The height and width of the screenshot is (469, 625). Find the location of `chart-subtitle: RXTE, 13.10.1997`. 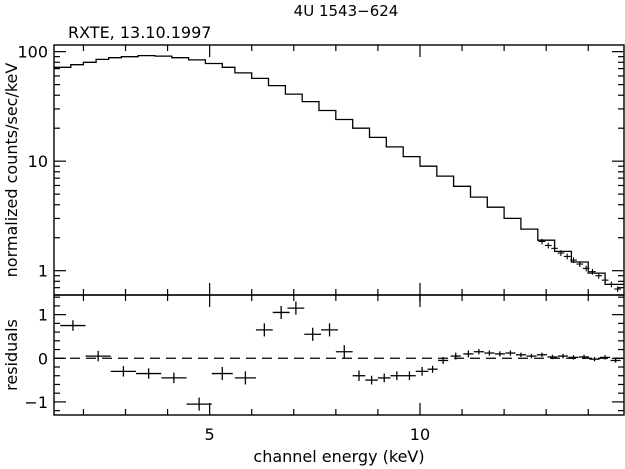

chart-subtitle: RXTE, 13.10.1997 is located at coordinates (139, 32).